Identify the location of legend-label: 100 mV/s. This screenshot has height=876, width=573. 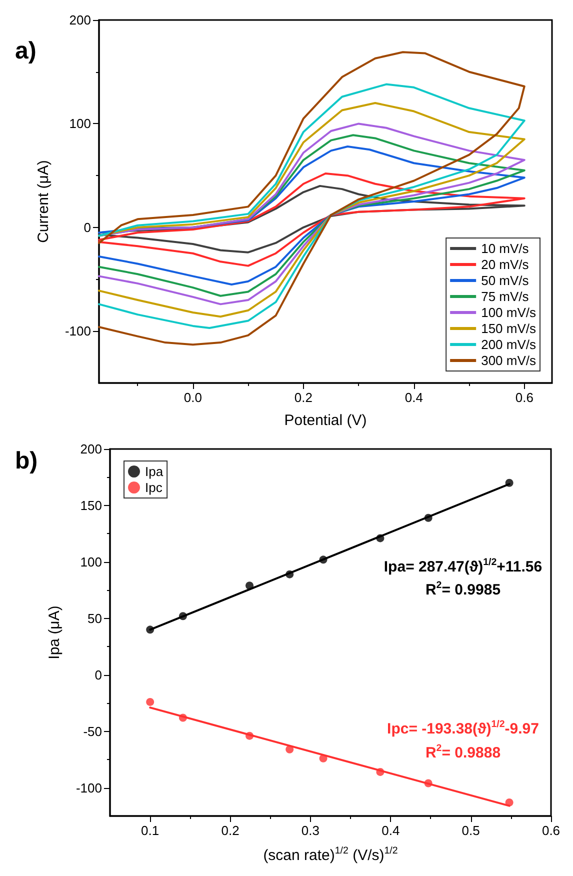
(508, 312).